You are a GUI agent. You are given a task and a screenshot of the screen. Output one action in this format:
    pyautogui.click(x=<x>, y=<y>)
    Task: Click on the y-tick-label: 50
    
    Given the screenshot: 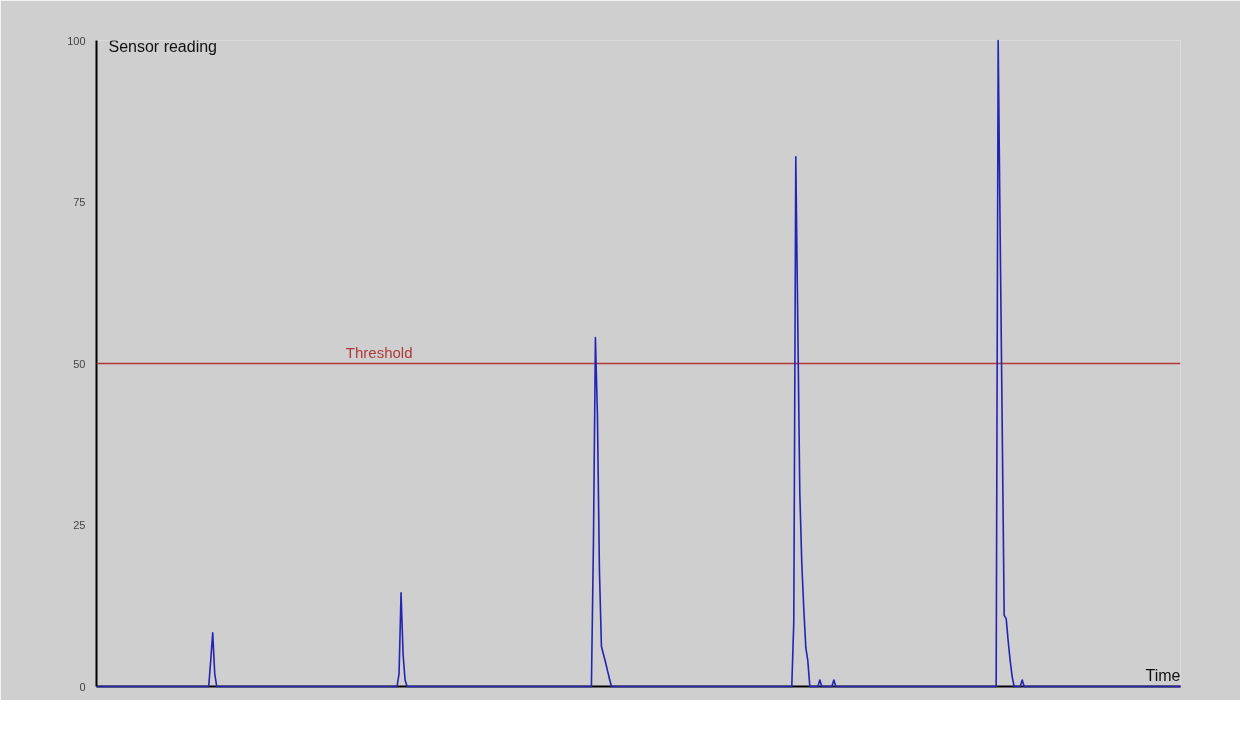 What is the action you would take?
    pyautogui.click(x=79, y=363)
    